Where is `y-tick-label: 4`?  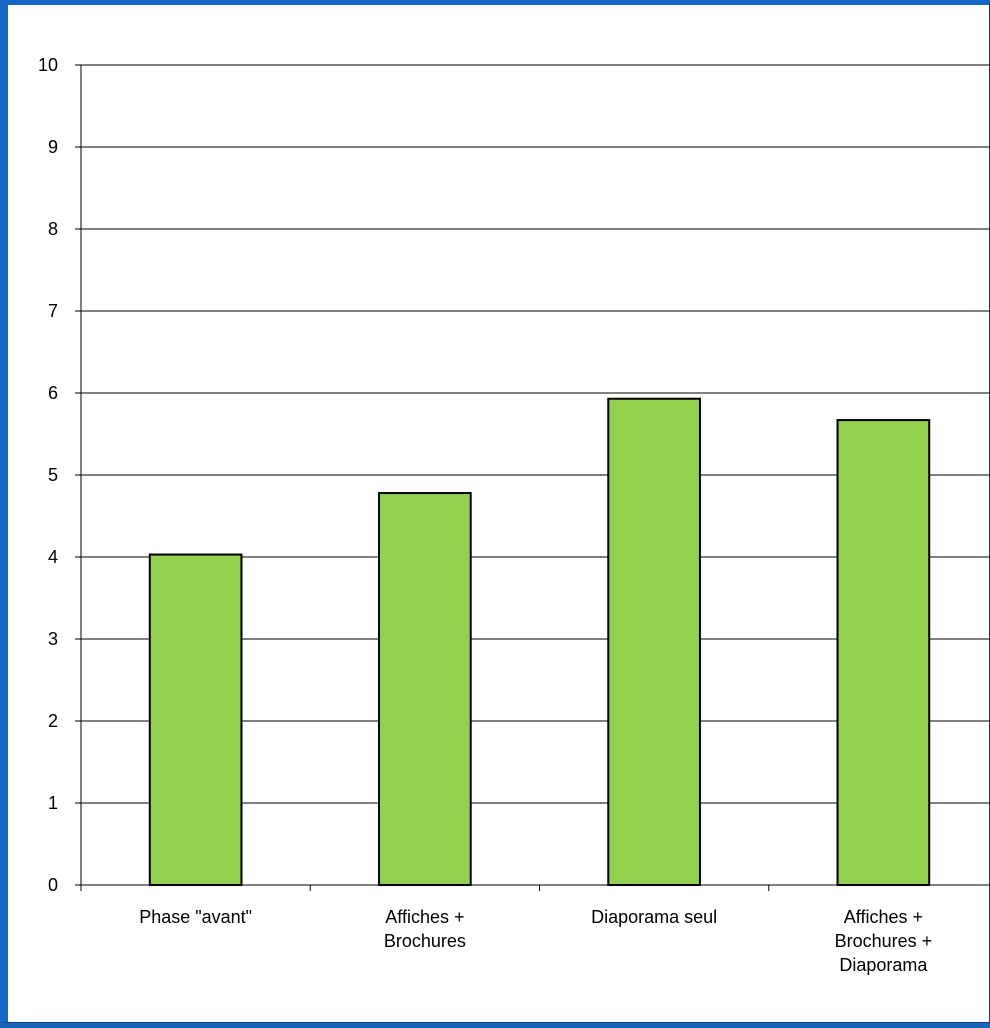
y-tick-label: 4 is located at coordinates (53, 557).